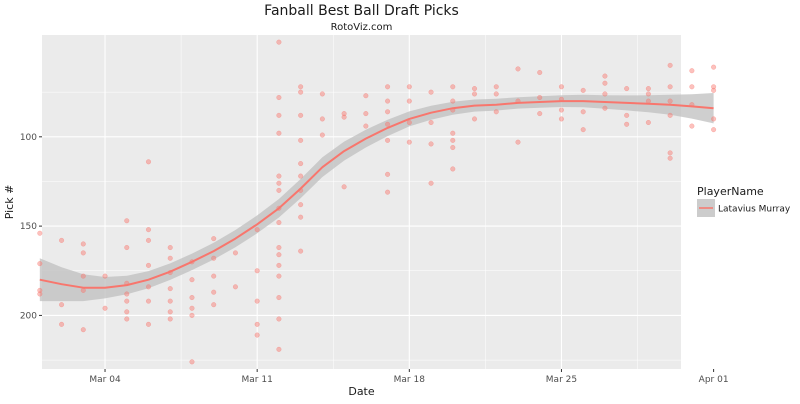 This screenshot has height=404, width=800. Describe the element at coordinates (409, 377) in the screenshot. I see `x-axis: Mar 04 Mar 11 Mar 18 Mar 25 Apr 01` at that location.